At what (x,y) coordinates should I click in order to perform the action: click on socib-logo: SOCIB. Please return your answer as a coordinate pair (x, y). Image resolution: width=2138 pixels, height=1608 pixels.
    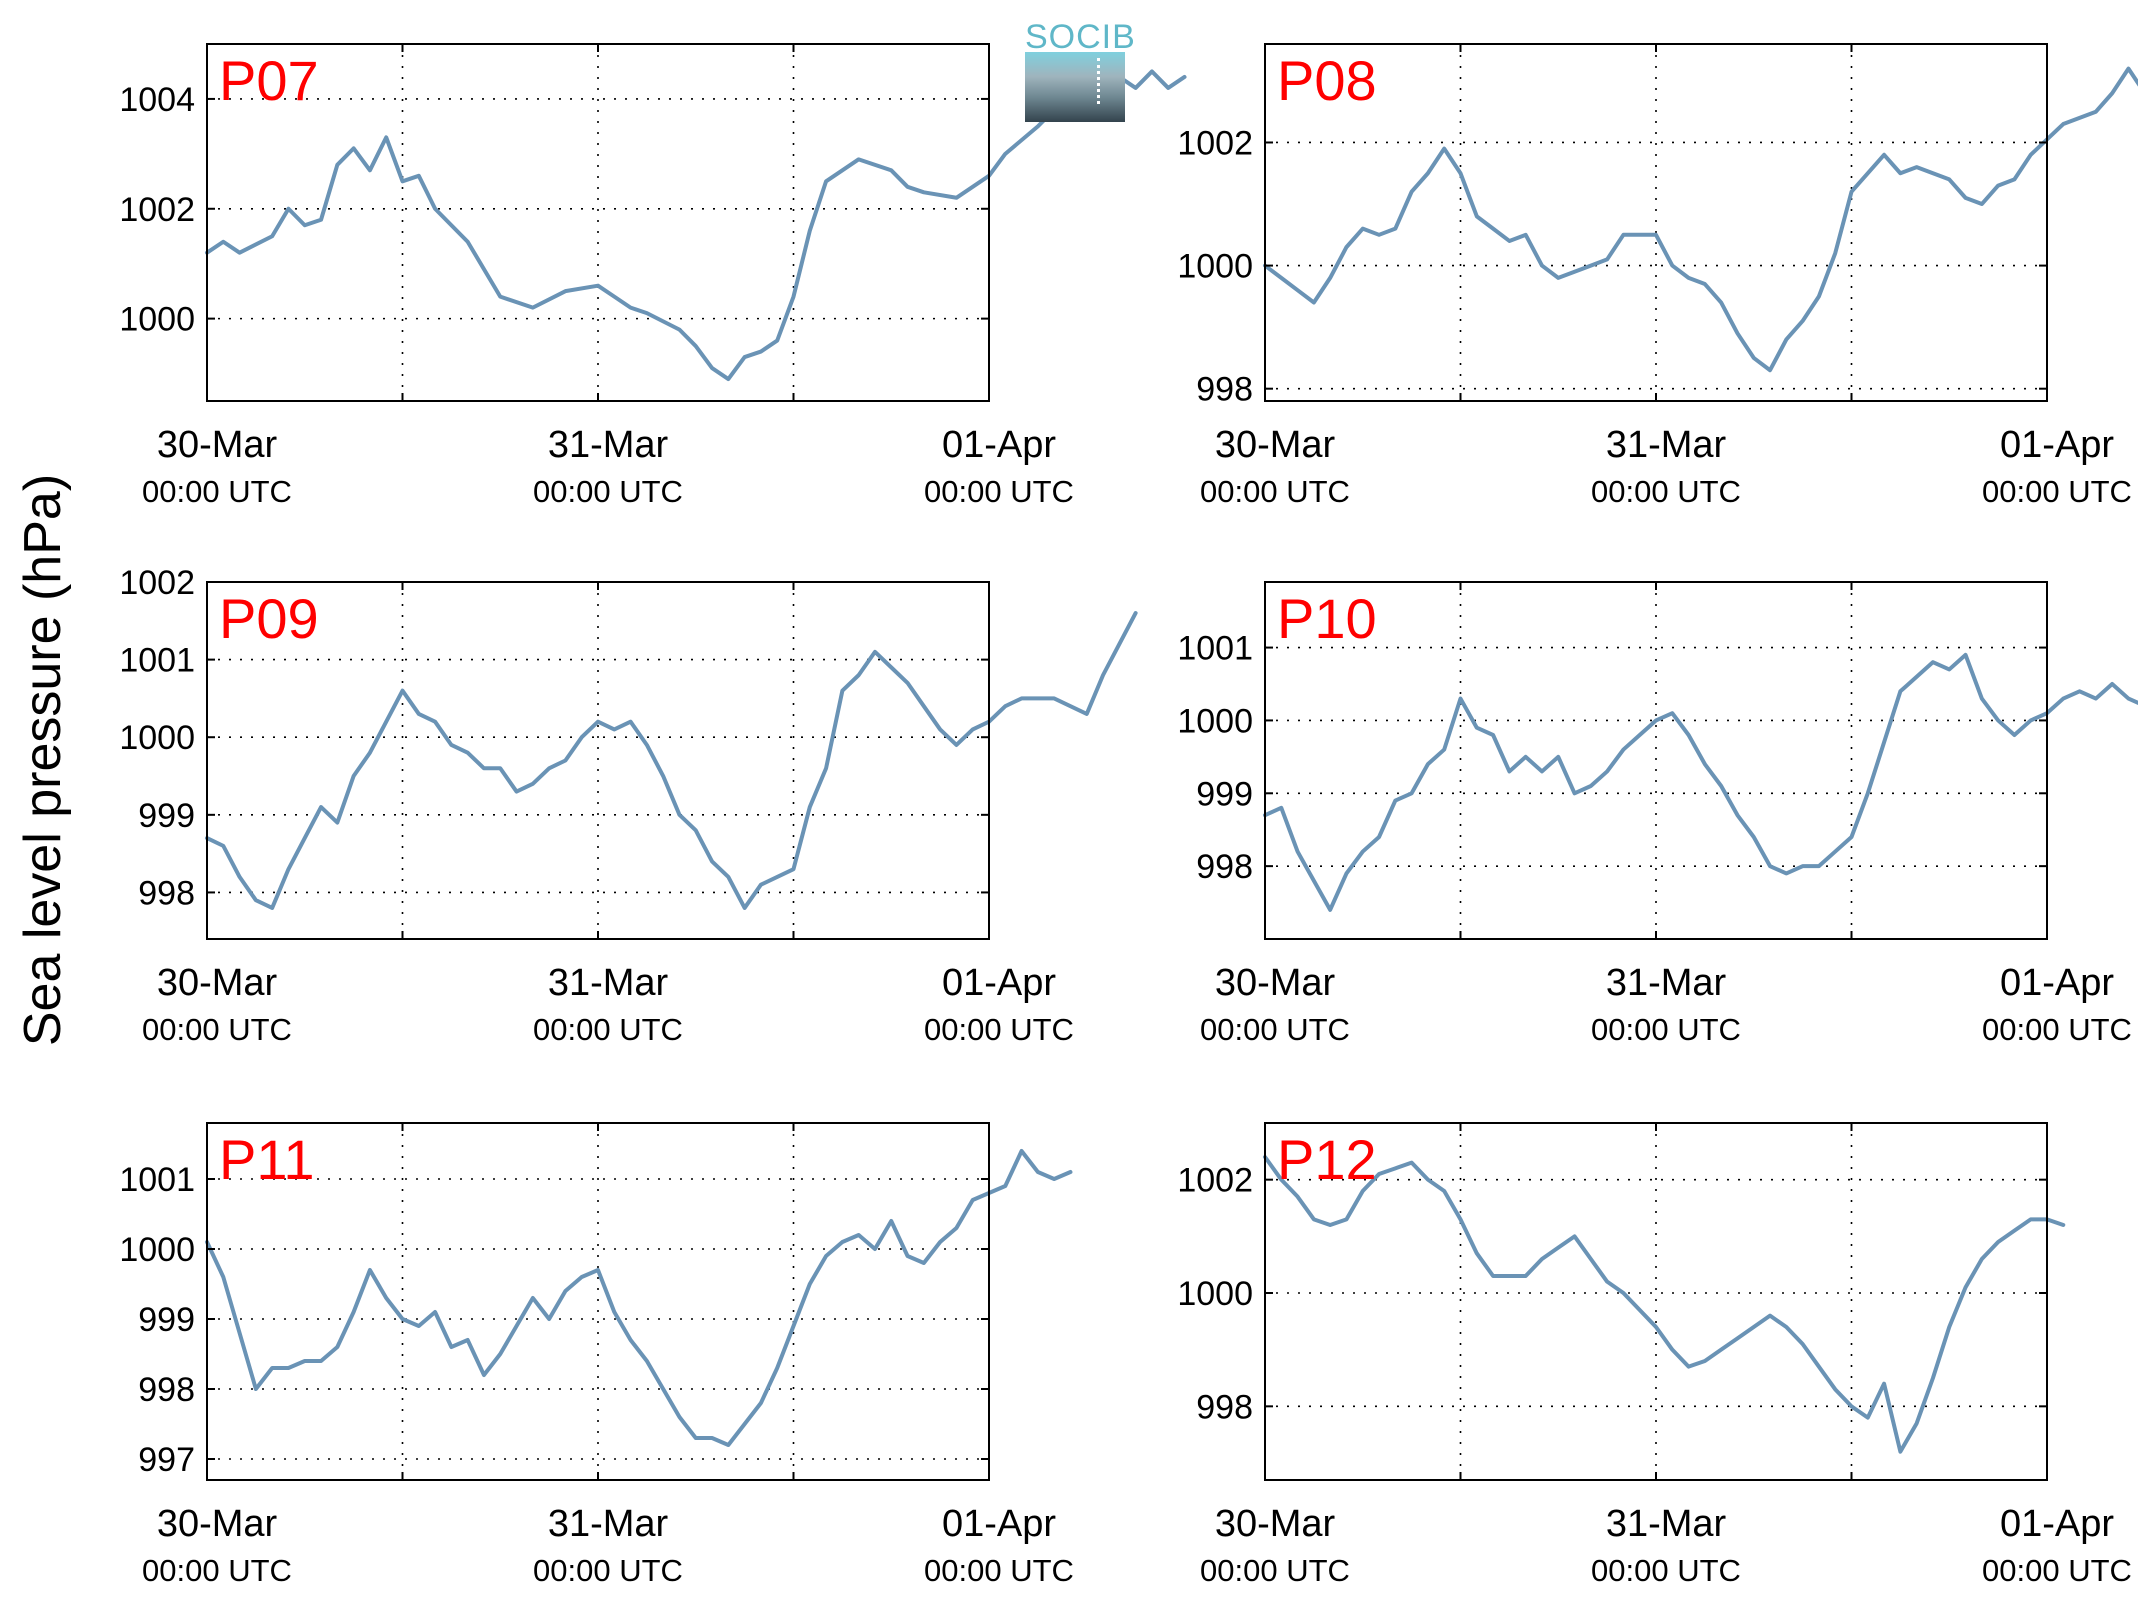
    Looking at the image, I should click on (1080, 70).